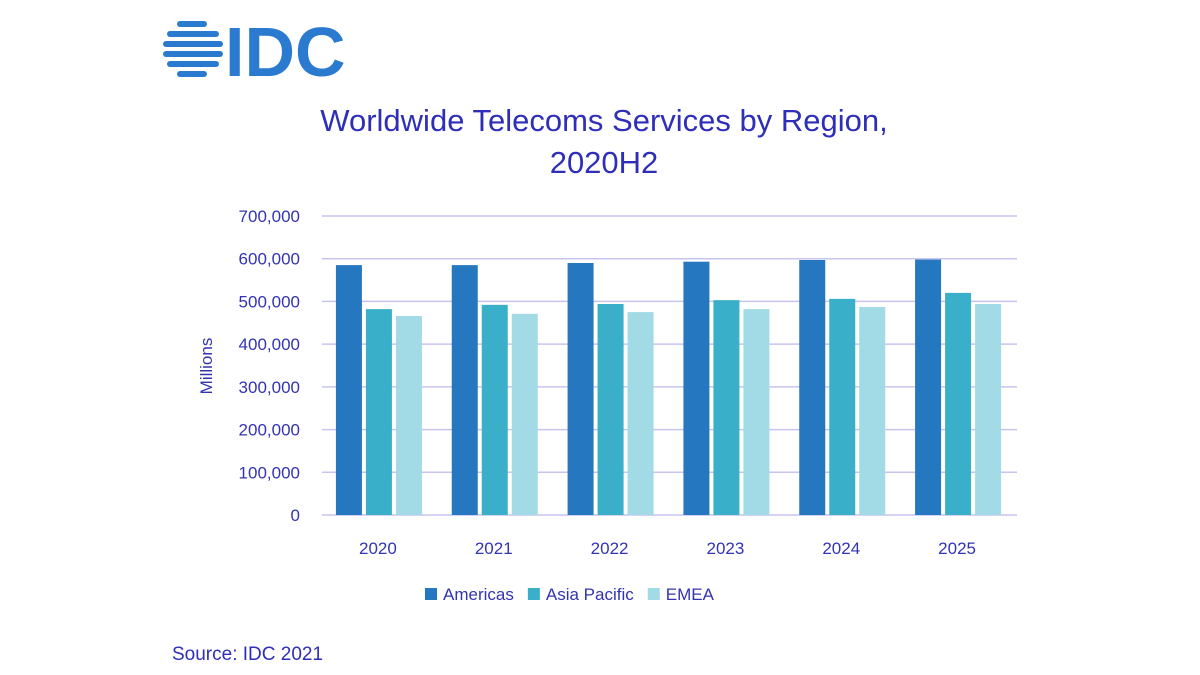 Image resolution: width=1200 pixels, height=675 pixels. Describe the element at coordinates (378, 412) in the screenshot. I see `bar-asia-pacific-2020` at that location.